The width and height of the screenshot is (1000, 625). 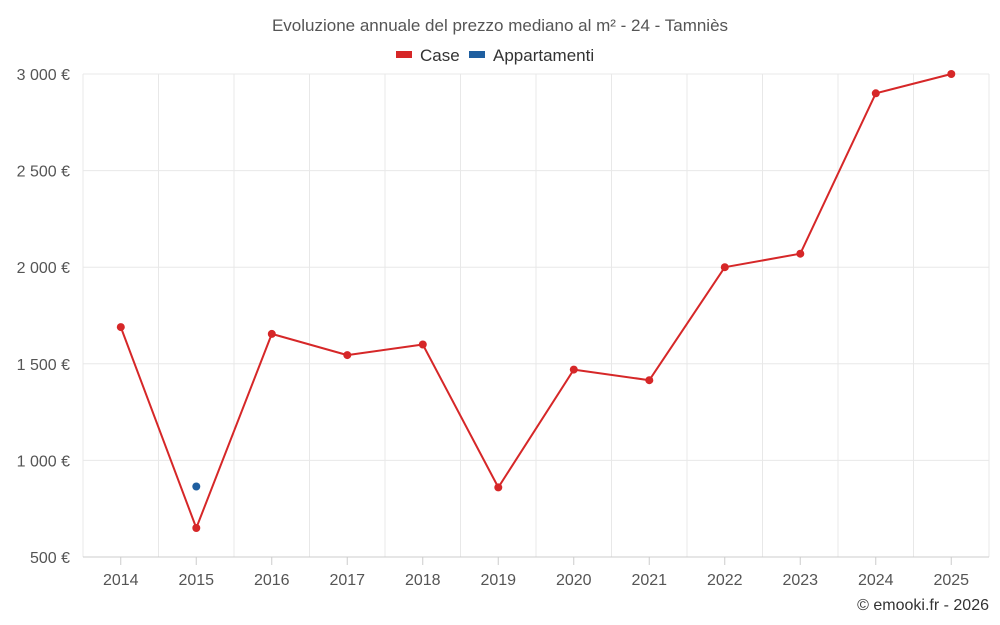 I want to click on y-tick-label: 2 000 €, so click(x=43, y=268).